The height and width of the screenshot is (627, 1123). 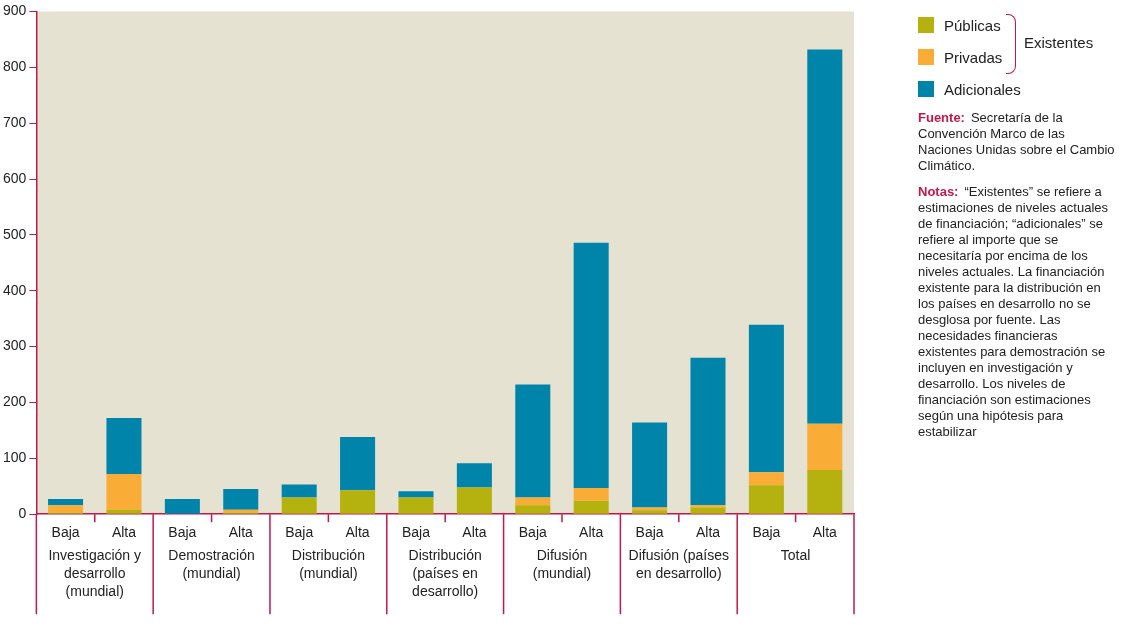 What do you see at coordinates (15, 289) in the screenshot?
I see `y-tick-label: 400` at bounding box center [15, 289].